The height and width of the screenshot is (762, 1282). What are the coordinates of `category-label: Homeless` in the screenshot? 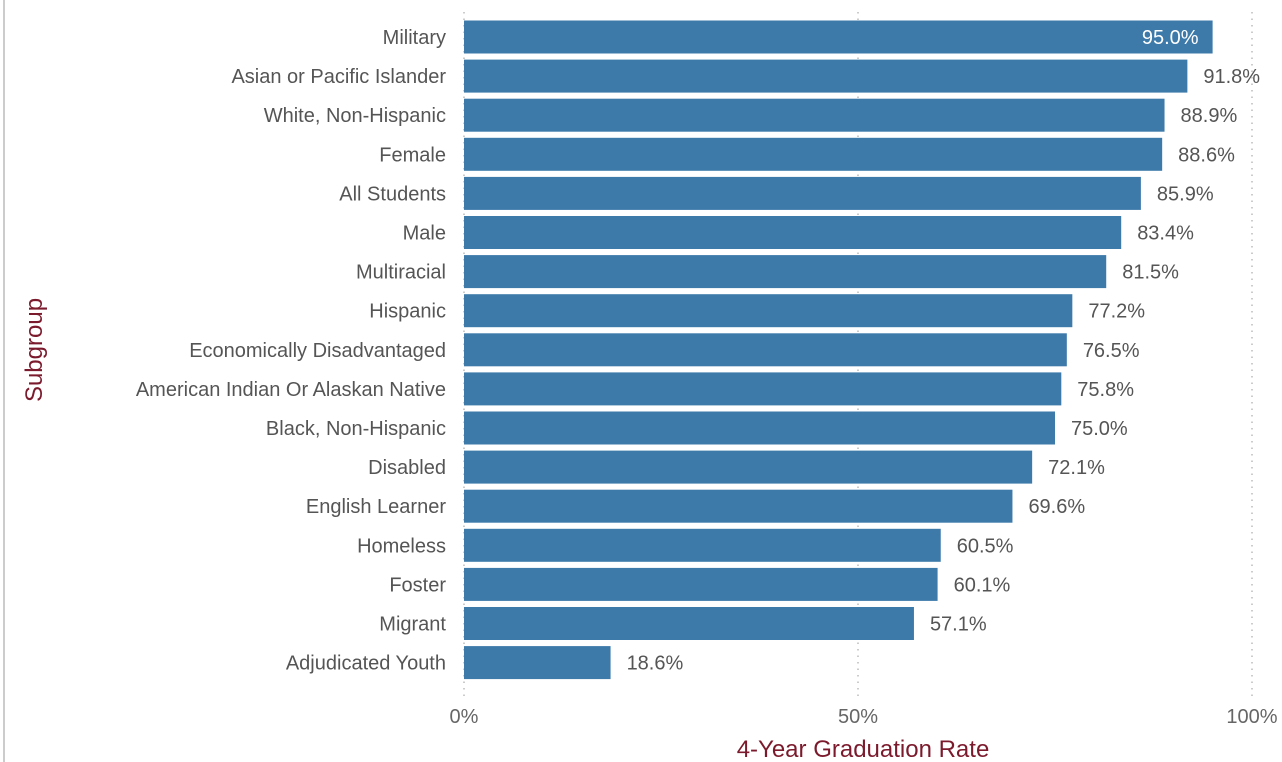 It's located at (401, 546).